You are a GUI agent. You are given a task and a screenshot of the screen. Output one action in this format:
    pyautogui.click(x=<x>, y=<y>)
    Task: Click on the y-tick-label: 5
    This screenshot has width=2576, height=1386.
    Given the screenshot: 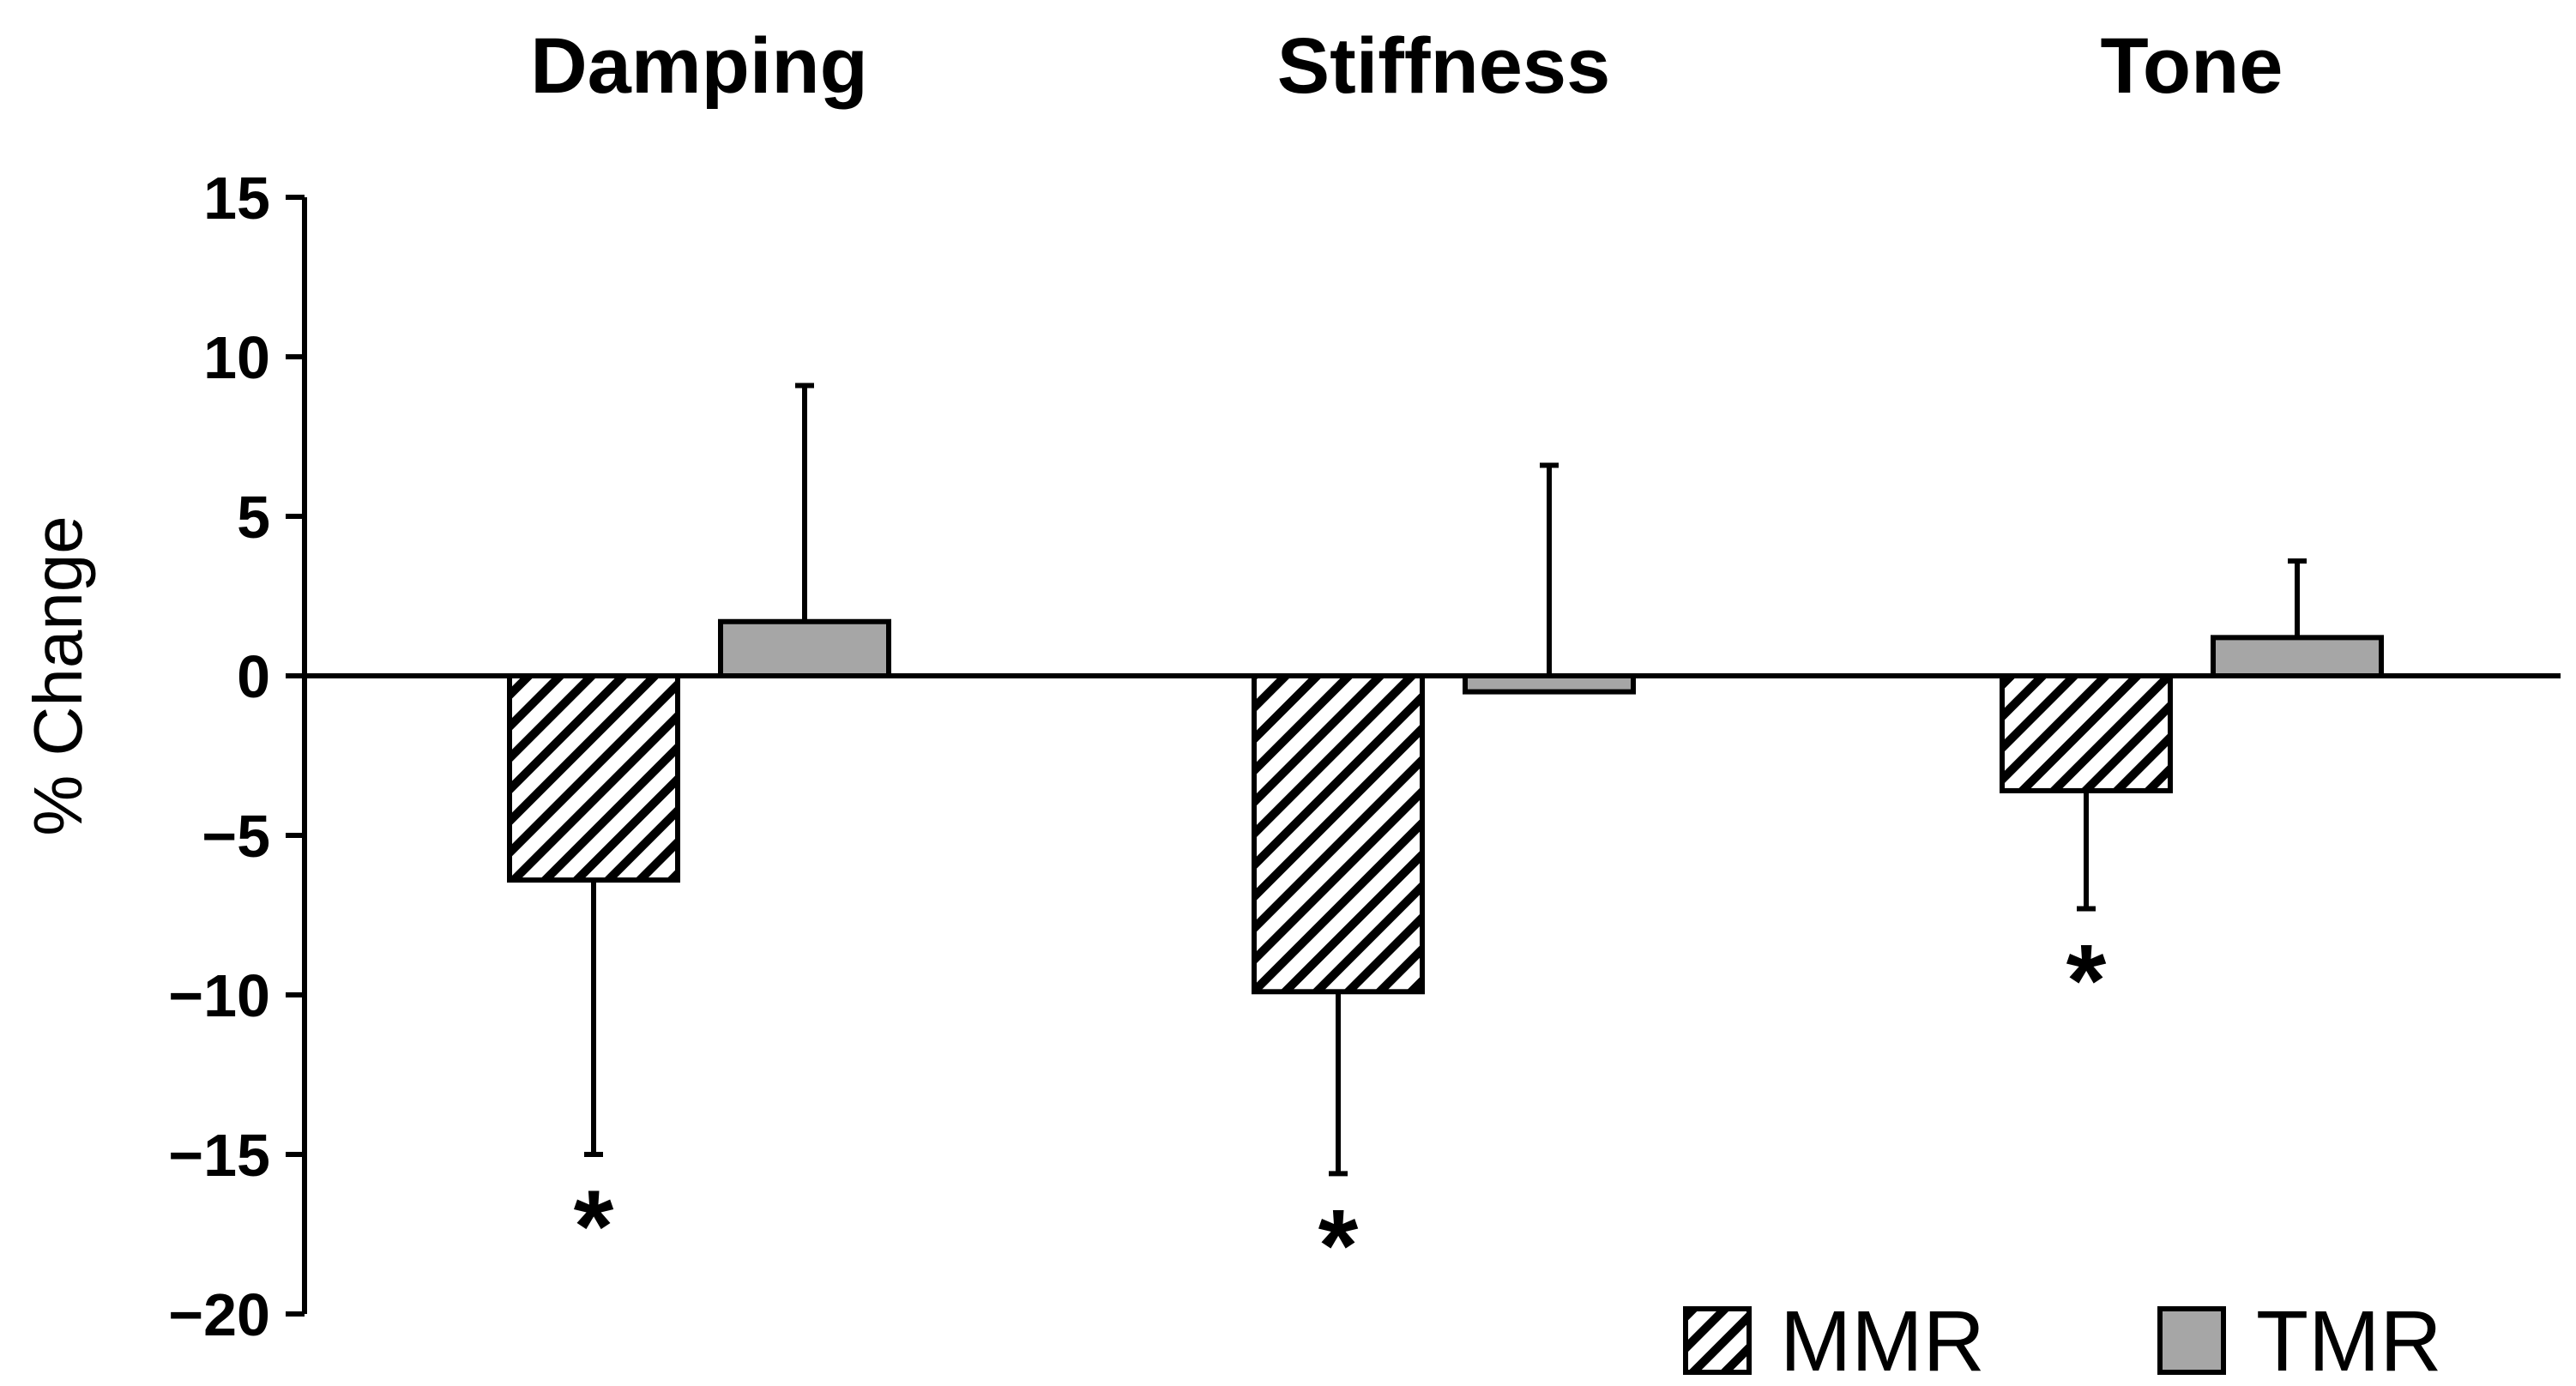 What is the action you would take?
    pyautogui.click(x=253, y=517)
    